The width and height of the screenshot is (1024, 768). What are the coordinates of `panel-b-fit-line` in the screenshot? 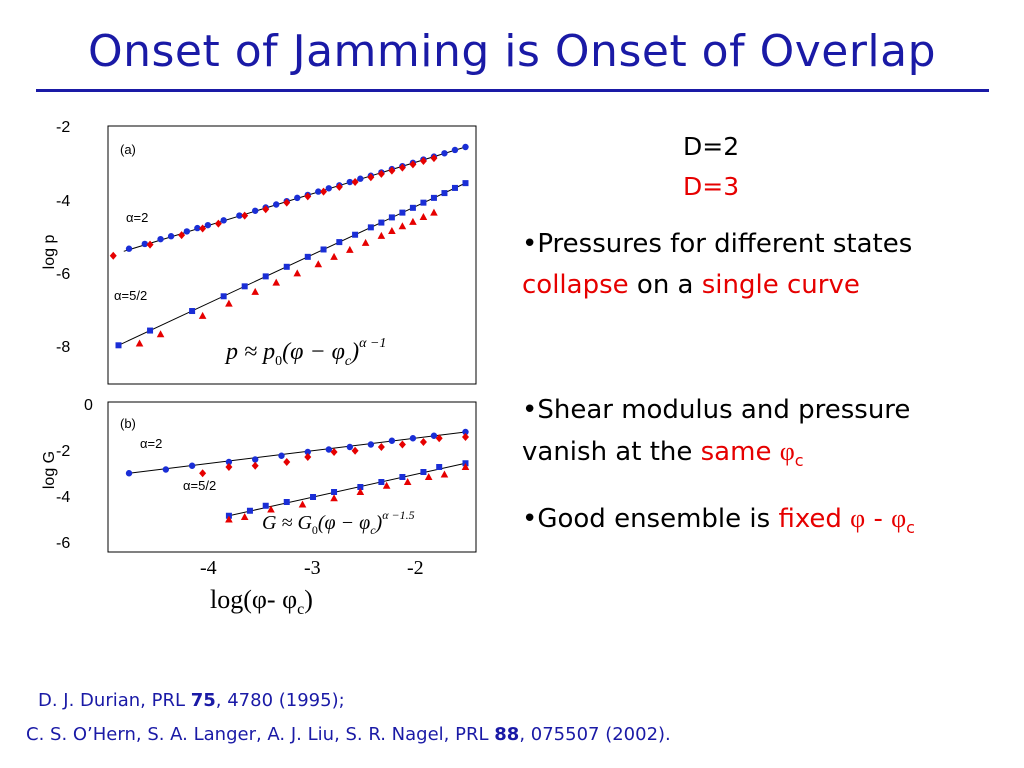 It's located at (297, 452).